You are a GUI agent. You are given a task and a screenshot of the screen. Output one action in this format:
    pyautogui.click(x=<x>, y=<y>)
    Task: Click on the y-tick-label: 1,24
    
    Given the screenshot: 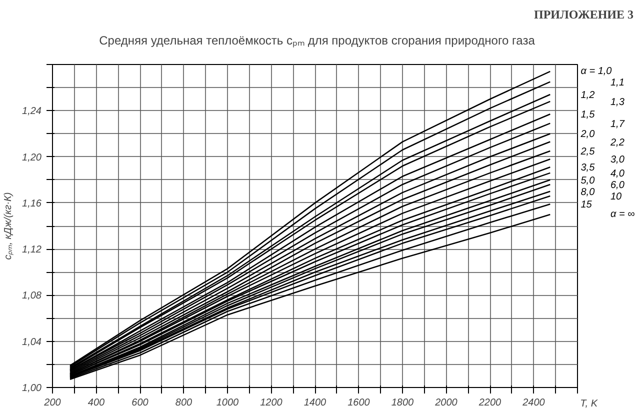 What is the action you would take?
    pyautogui.click(x=32, y=112)
    